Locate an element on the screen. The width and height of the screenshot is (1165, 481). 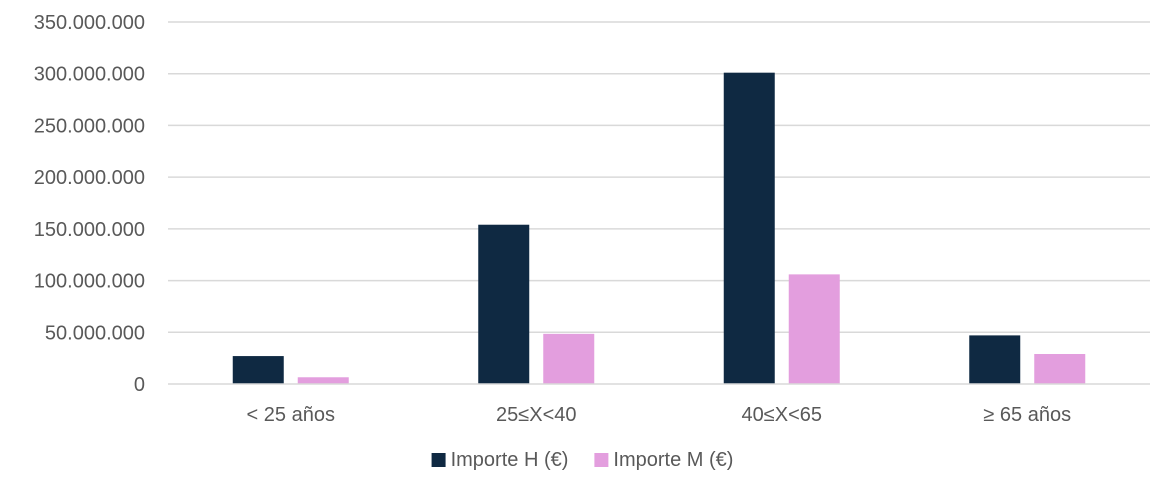
y-tick-label: 300.000.000 is located at coordinates (89, 75).